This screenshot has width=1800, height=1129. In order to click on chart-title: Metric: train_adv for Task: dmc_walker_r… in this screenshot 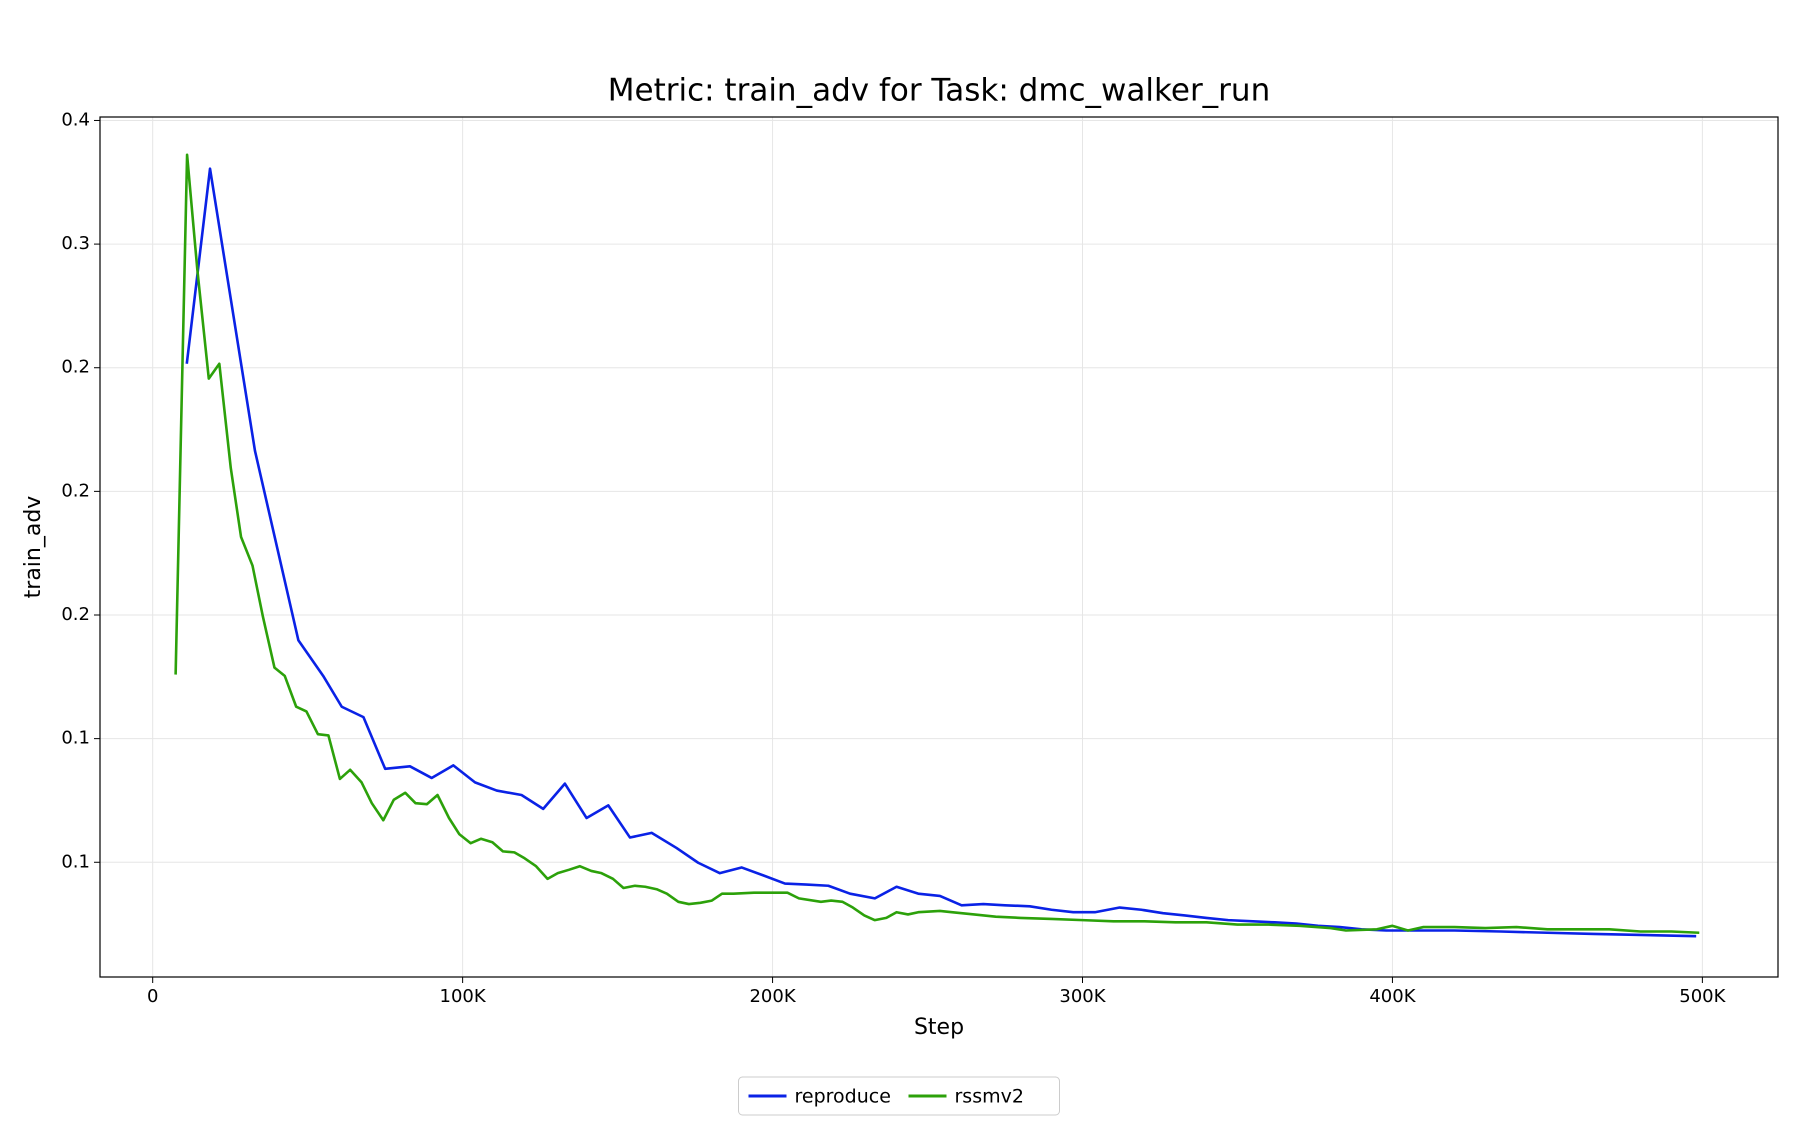, I will do `click(939, 91)`.